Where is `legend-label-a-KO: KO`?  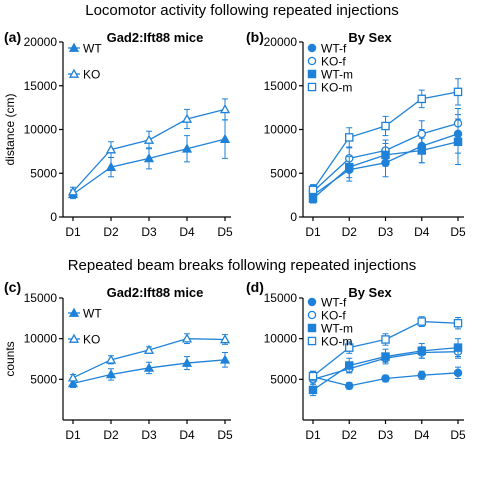
legend-label-a-KO: KO is located at coordinates (91, 75).